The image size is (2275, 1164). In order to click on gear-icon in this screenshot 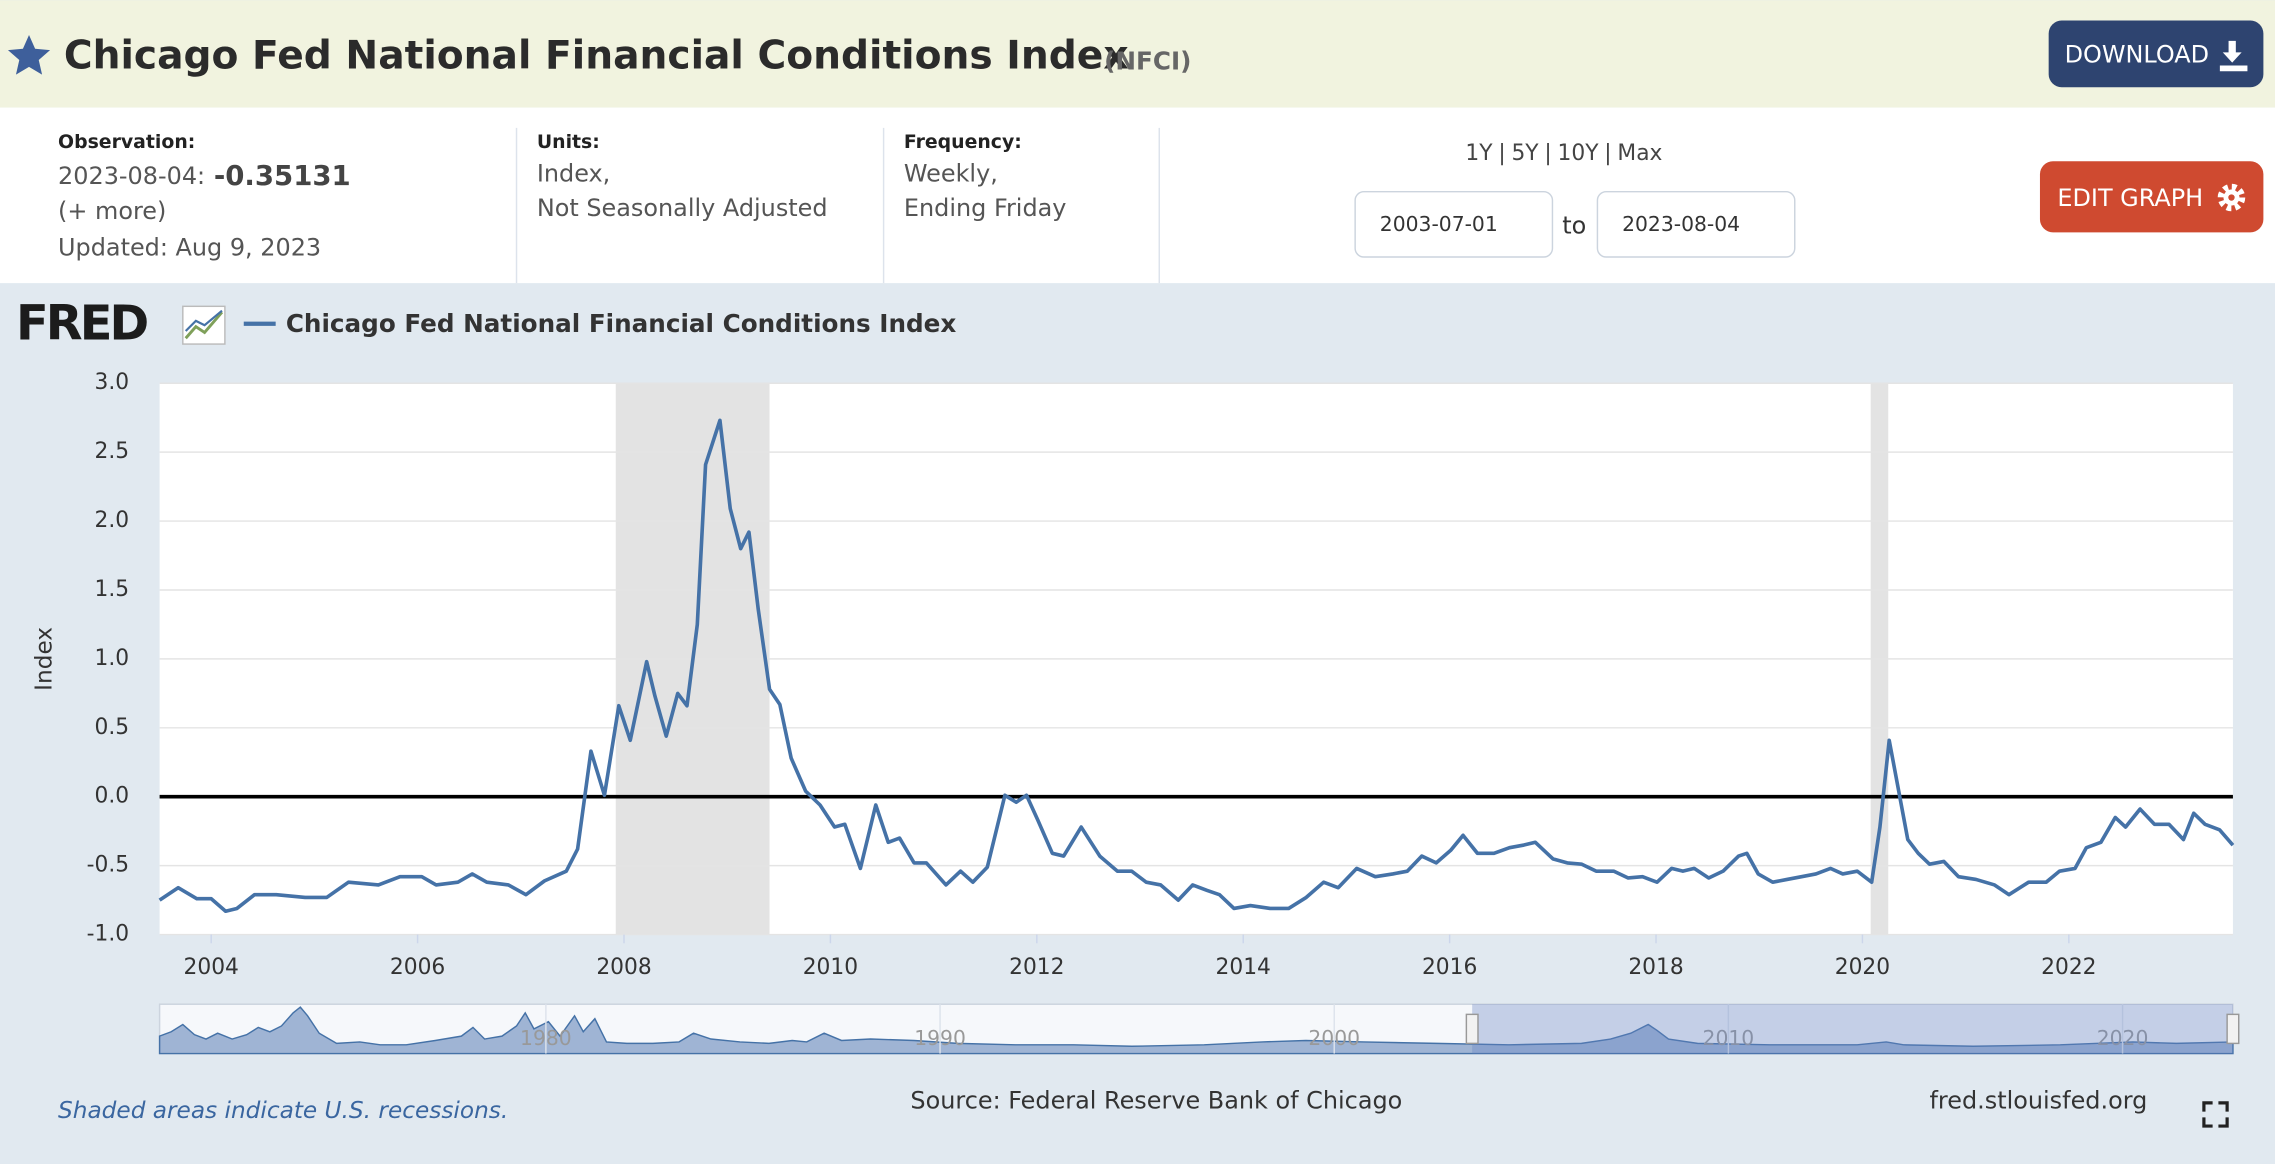, I will do `click(2231, 197)`.